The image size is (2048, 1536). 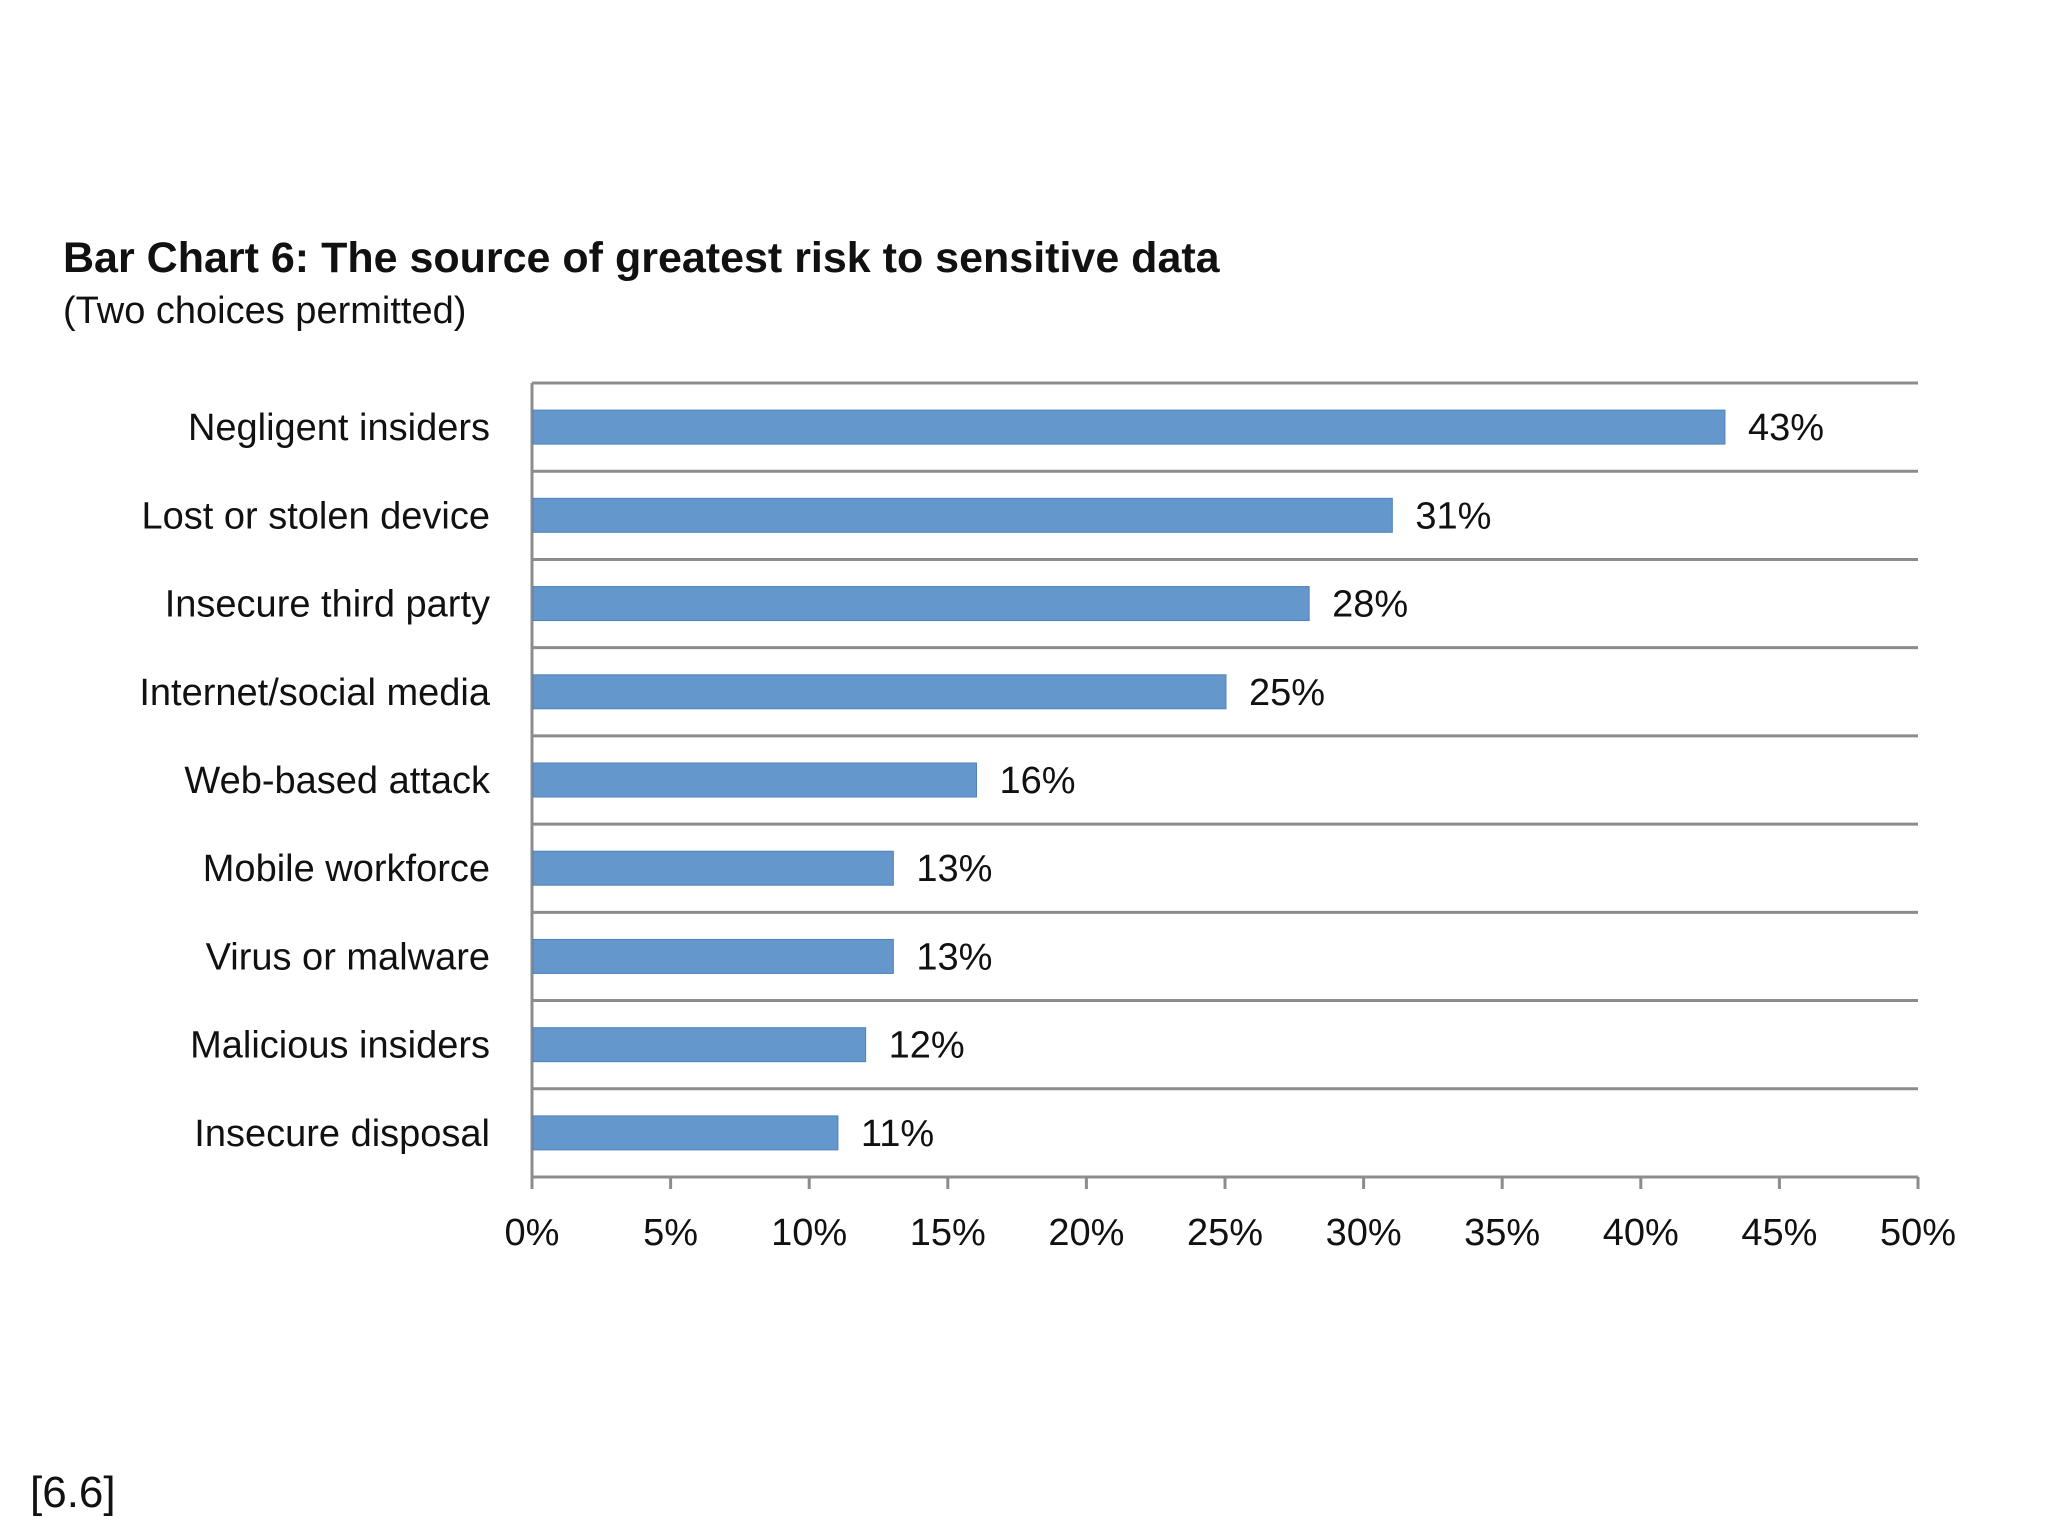 What do you see at coordinates (337, 781) in the screenshot?
I see `category-label: Web-based attack` at bounding box center [337, 781].